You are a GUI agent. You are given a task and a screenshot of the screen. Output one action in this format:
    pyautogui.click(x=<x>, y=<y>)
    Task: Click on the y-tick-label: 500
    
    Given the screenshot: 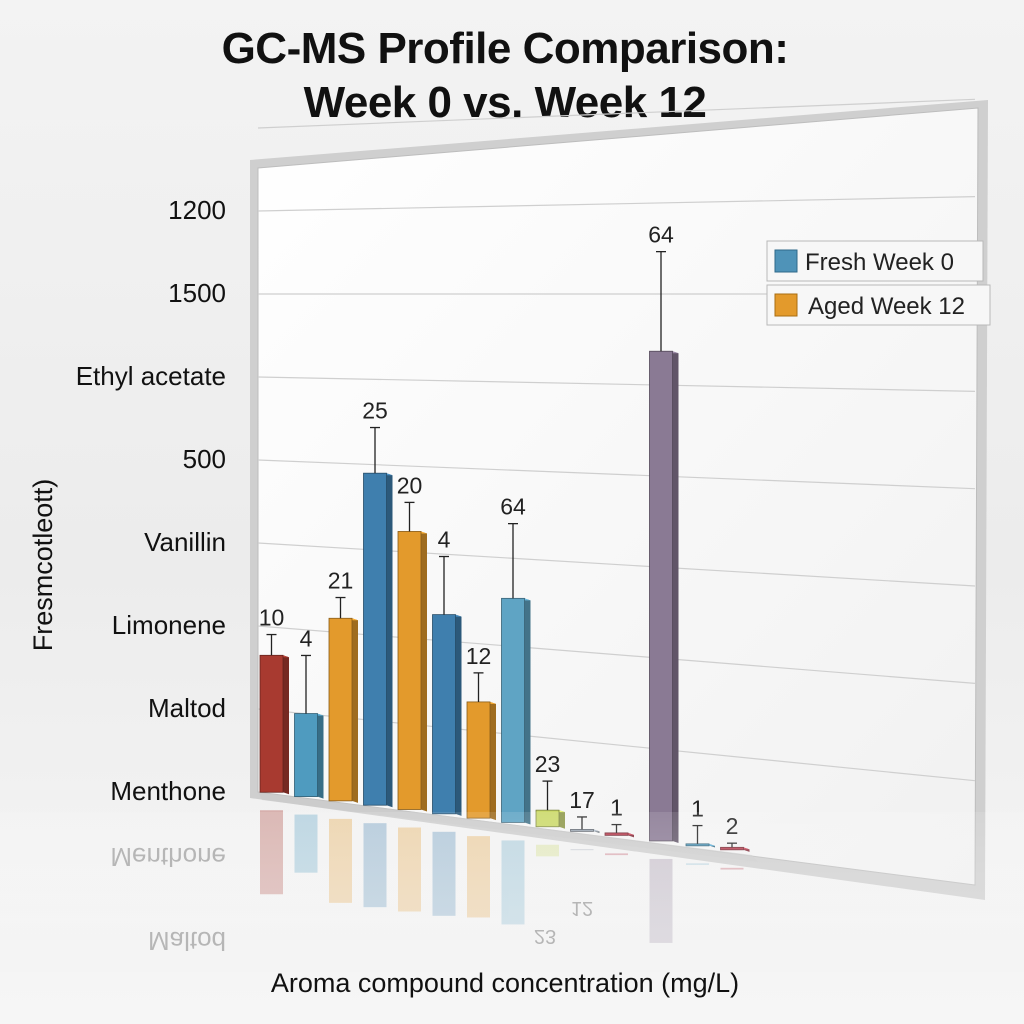 What is the action you would take?
    pyautogui.click(x=204, y=459)
    